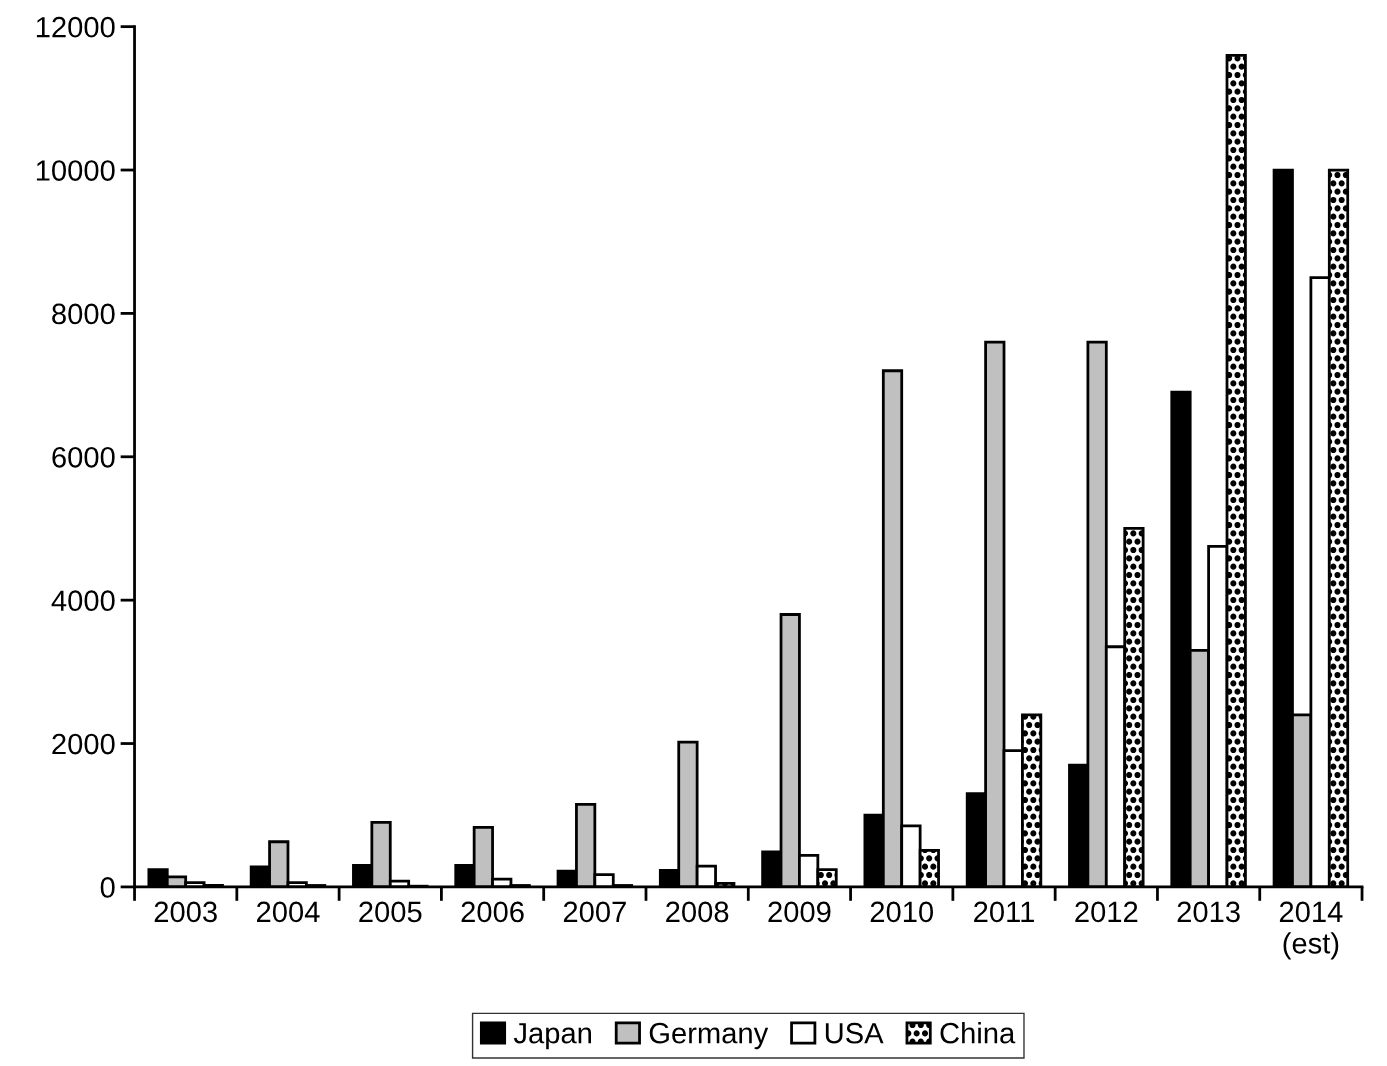 Image resolution: width=1387 pixels, height=1066 pixels. What do you see at coordinates (594, 912) in the screenshot?
I see `x-tick-label: 2007` at bounding box center [594, 912].